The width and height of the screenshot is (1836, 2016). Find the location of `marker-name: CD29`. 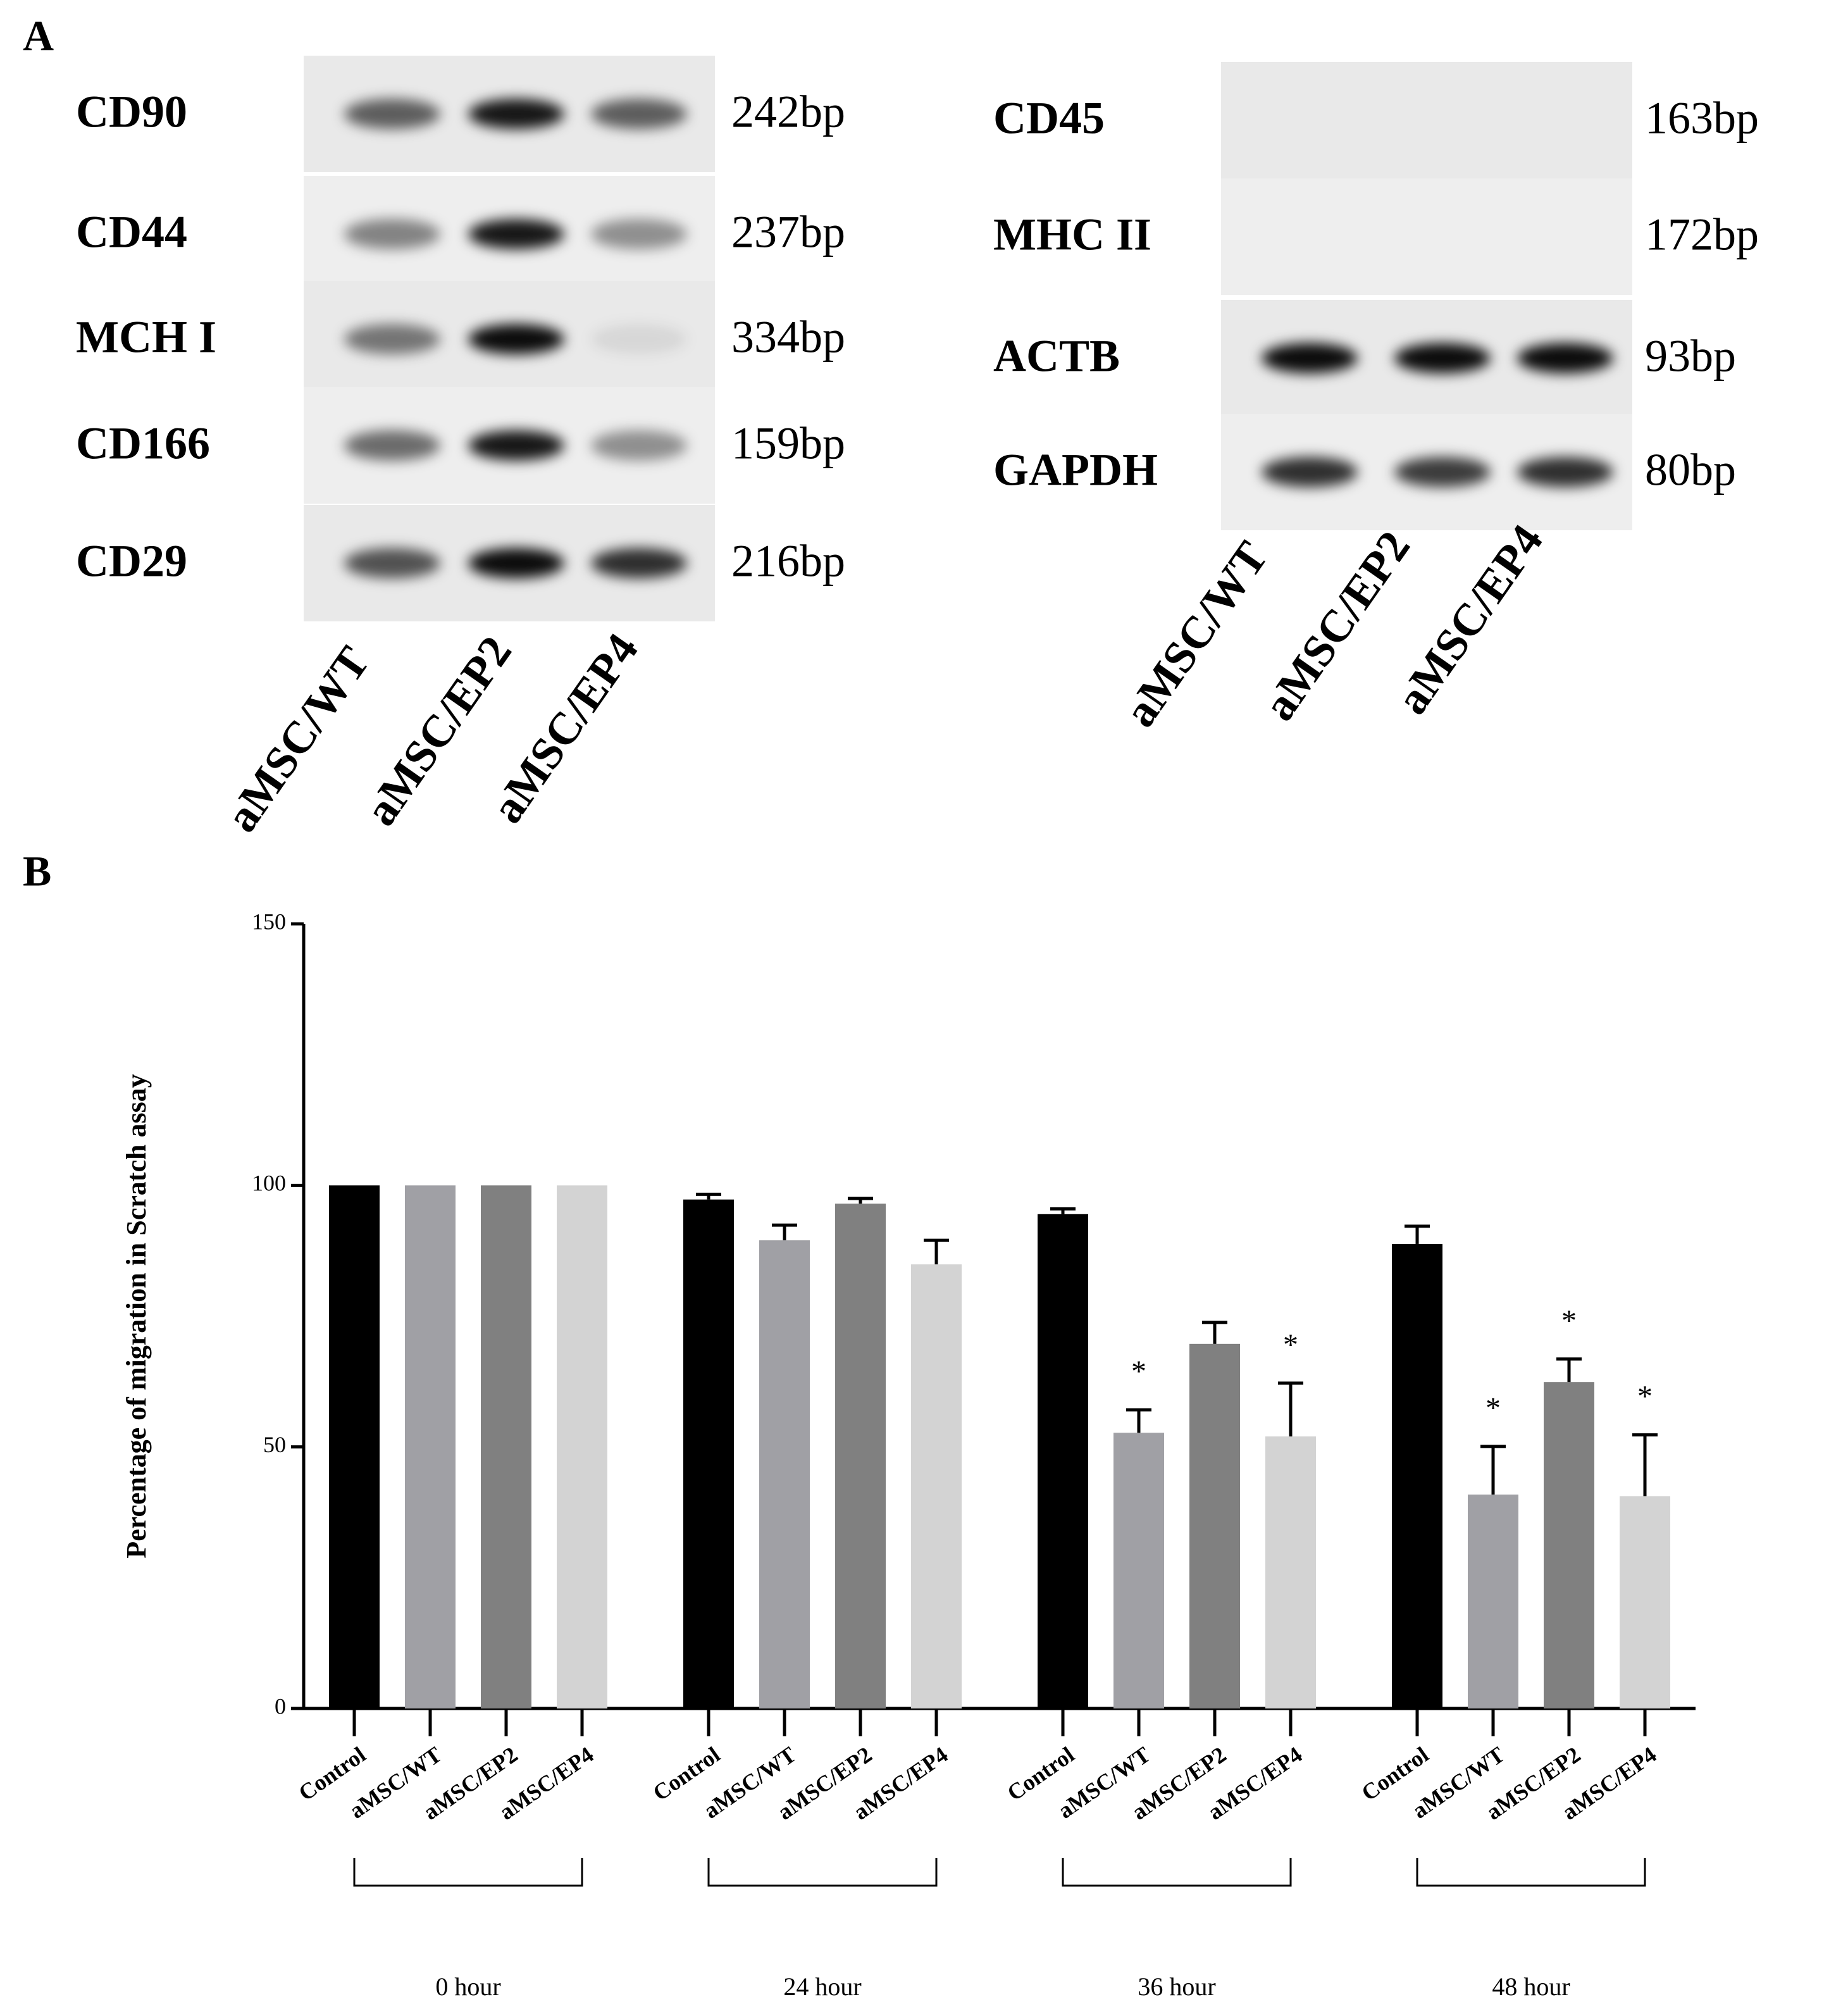

marker-name: CD29 is located at coordinates (131, 561).